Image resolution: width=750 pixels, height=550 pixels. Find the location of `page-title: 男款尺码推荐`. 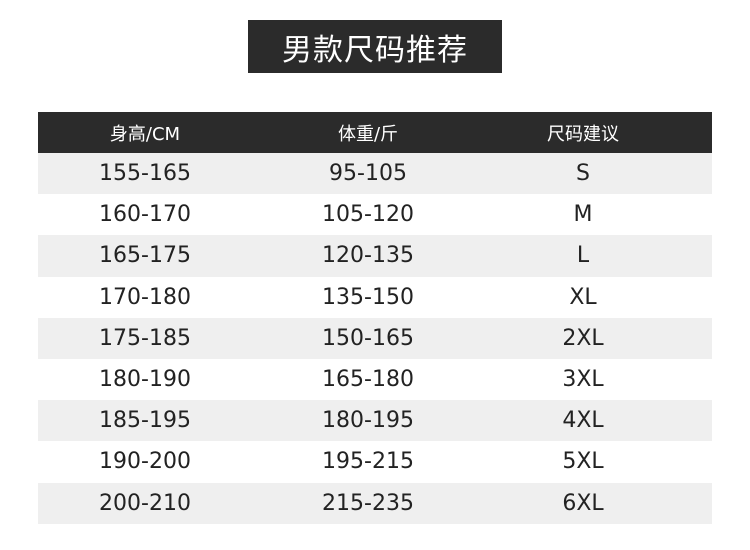

page-title: 男款尺码推荐 is located at coordinates (375, 46).